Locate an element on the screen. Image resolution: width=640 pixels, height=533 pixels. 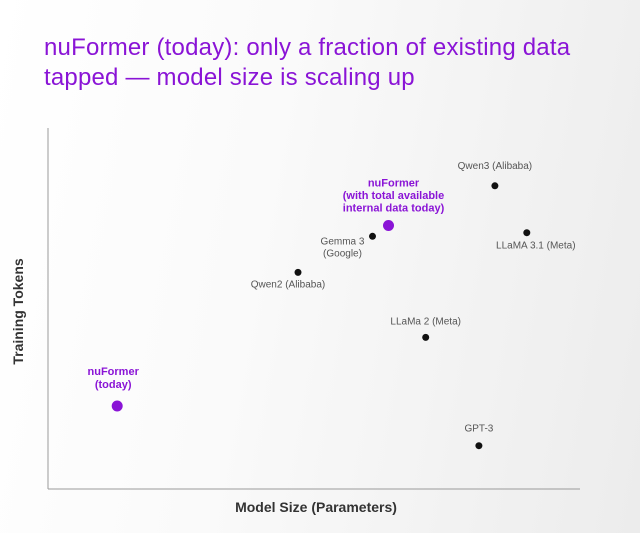
title-line-2: tapped — model size is scaling up is located at coordinates (229, 77).